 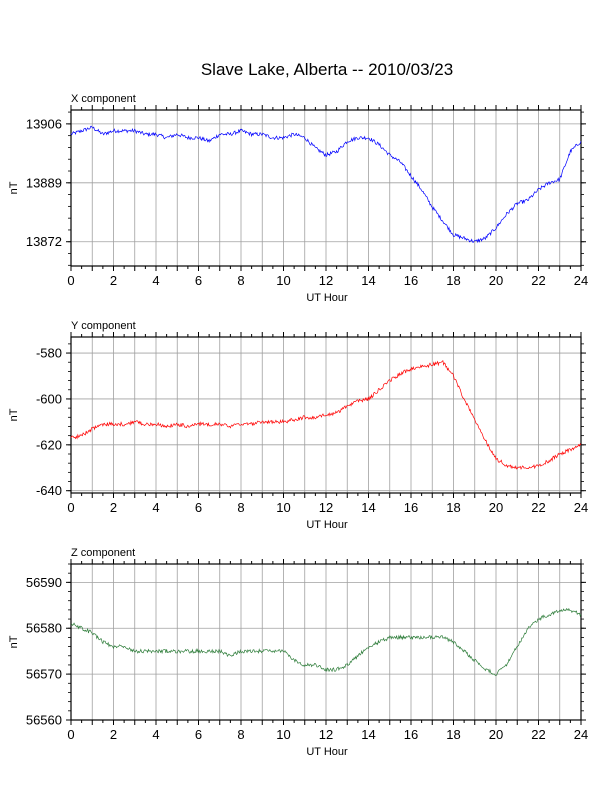 What do you see at coordinates (44, 123) in the screenshot?
I see `y-tick-label: 13906` at bounding box center [44, 123].